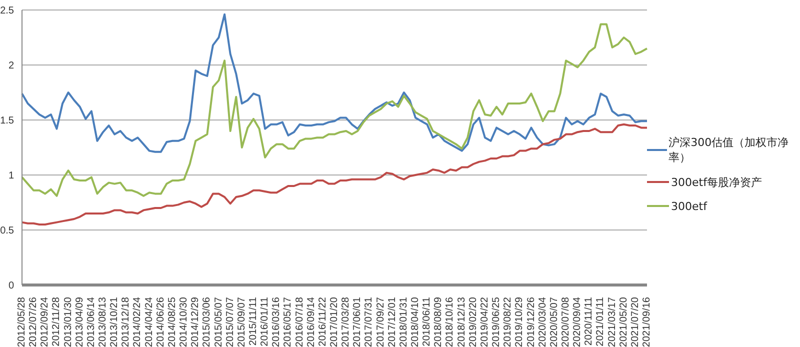 This screenshot has width=800, height=347. I want to click on x-tick-label: 2017/01/20, so click(334, 321).